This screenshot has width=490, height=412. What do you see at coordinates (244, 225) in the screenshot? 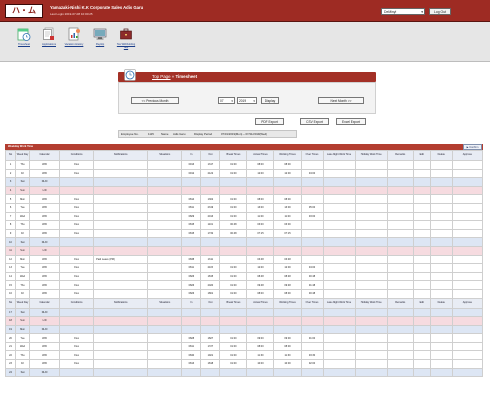
I see `table-row: 8 Thu W/D Flex 0815 1101 00:48 03:00 03:00` at bounding box center [244, 225].